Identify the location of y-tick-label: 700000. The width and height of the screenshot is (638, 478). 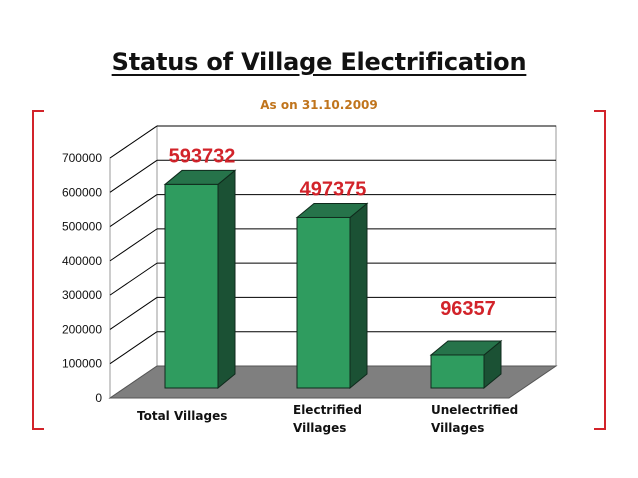
(82, 158).